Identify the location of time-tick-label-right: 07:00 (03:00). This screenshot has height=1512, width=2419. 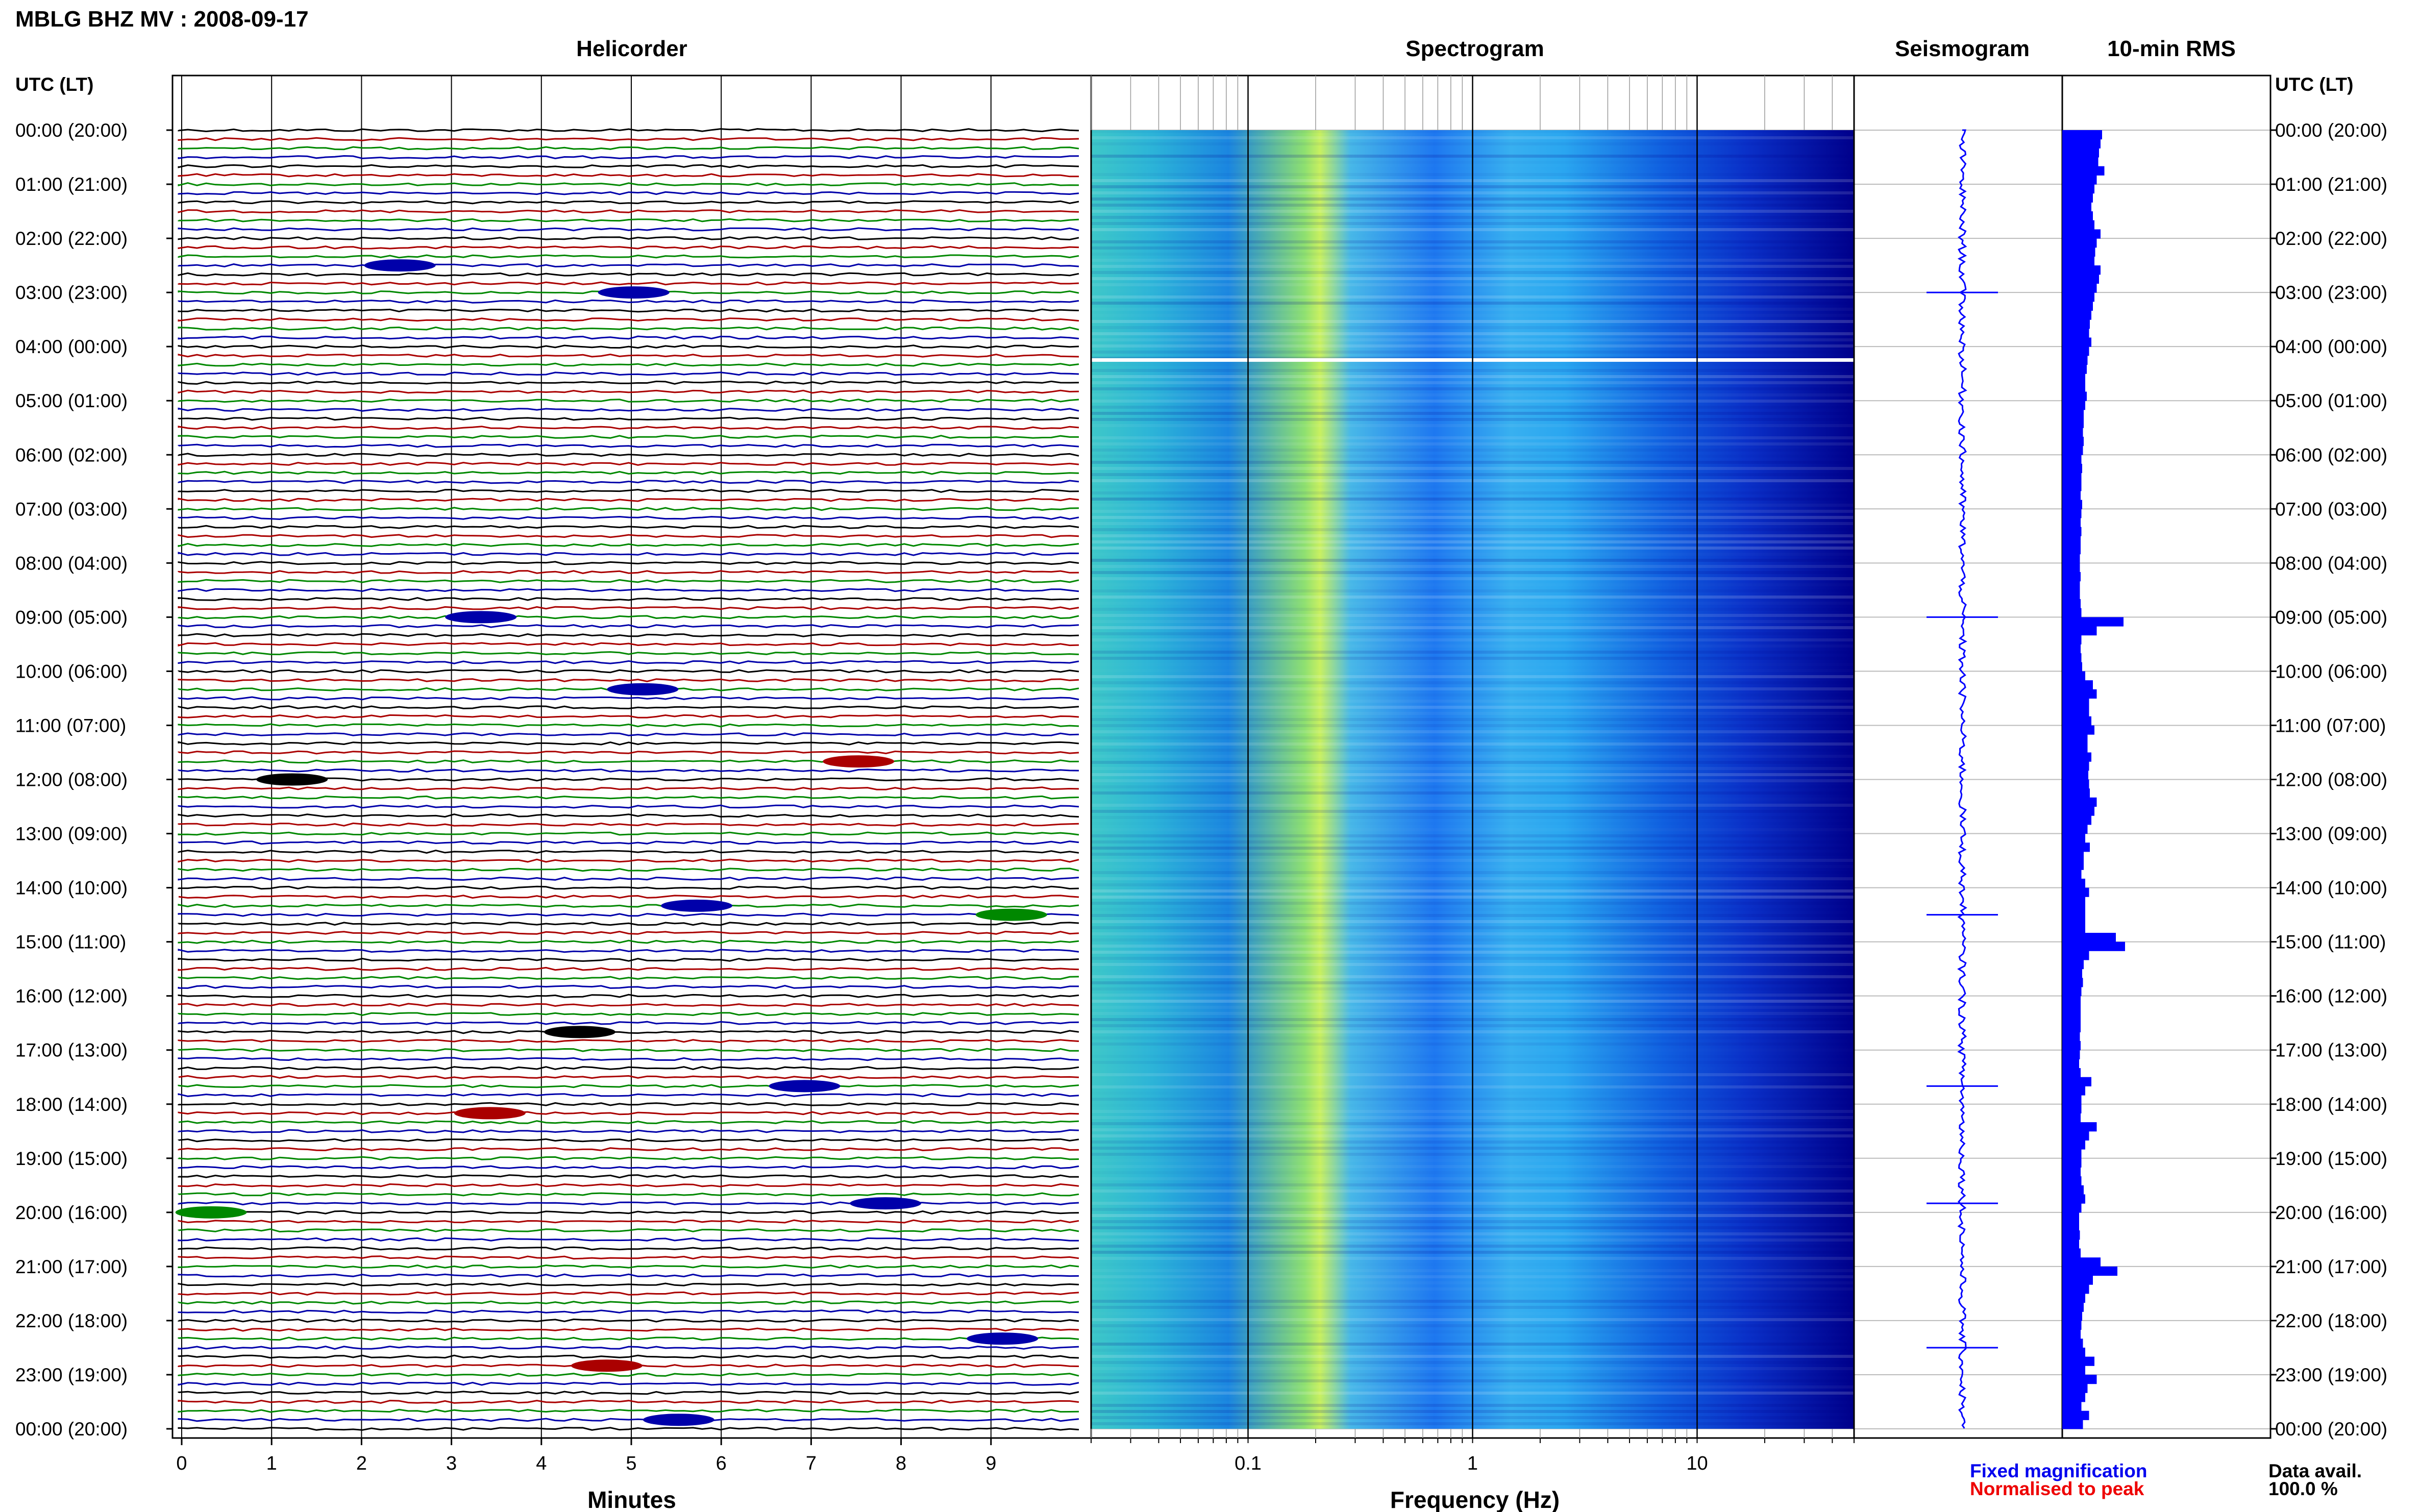
(2331, 509).